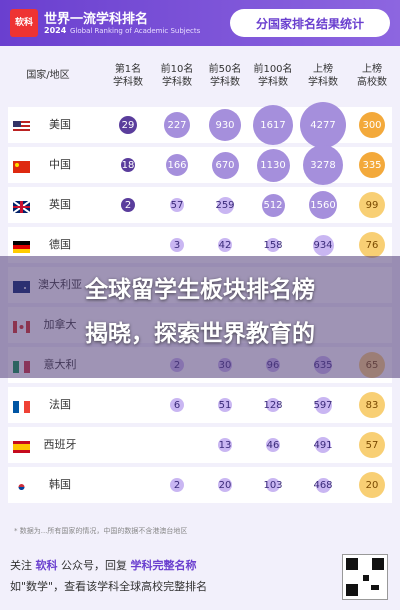 This screenshot has height=610, width=400. I want to click on value-bubble: 930, so click(225, 125).